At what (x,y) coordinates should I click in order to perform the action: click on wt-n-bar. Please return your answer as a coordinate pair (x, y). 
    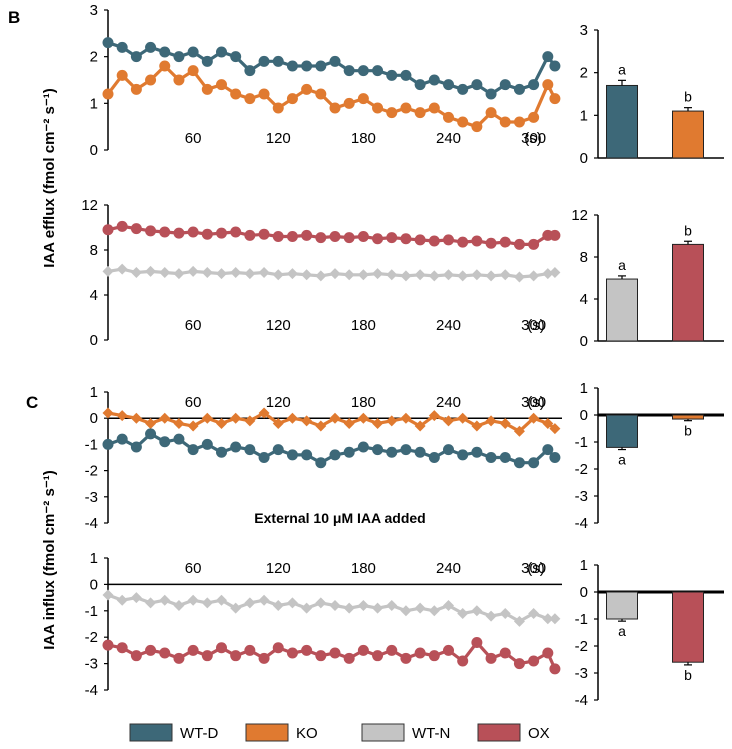
    Looking at the image, I should click on (622, 605).